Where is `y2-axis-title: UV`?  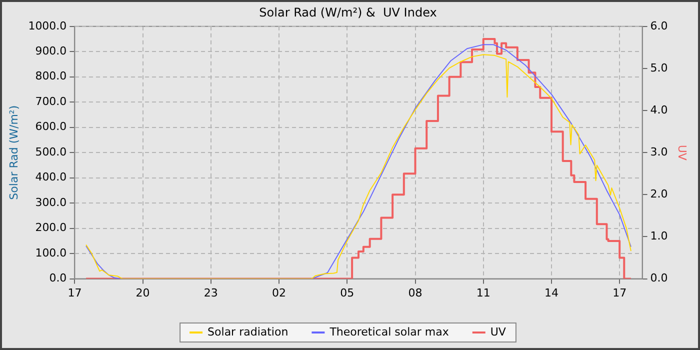 y2-axis-title: UV is located at coordinates (682, 152).